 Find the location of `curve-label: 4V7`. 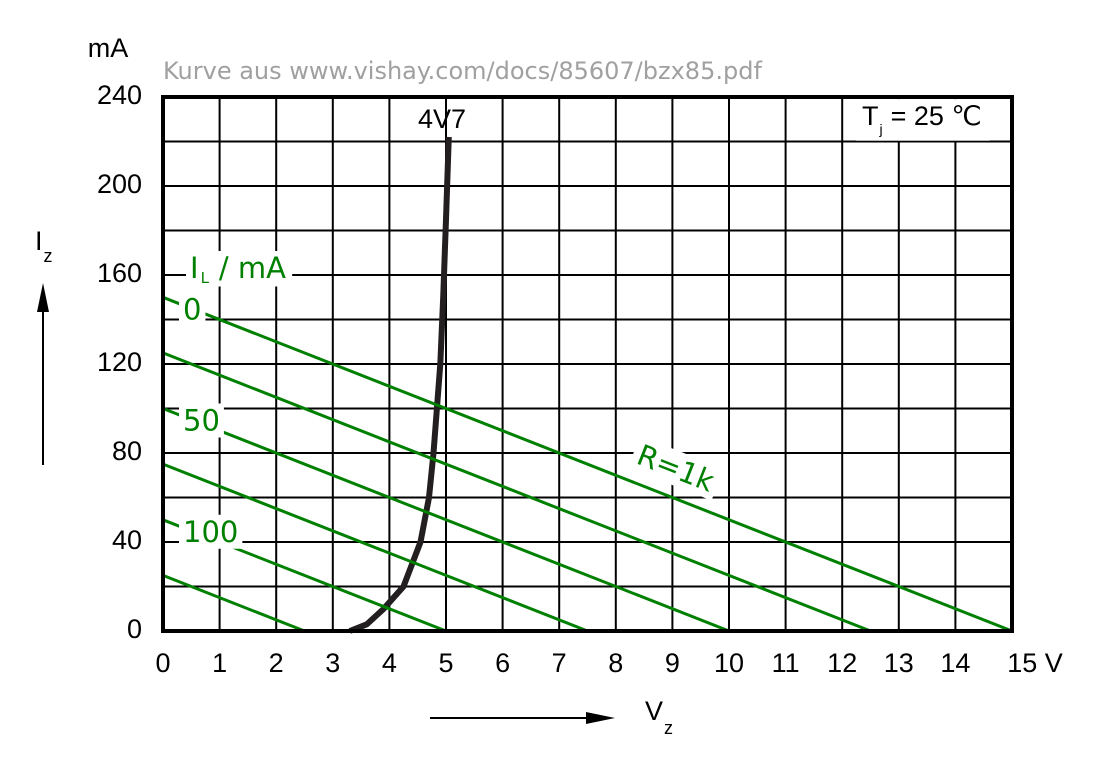

curve-label: 4V7 is located at coordinates (442, 119).